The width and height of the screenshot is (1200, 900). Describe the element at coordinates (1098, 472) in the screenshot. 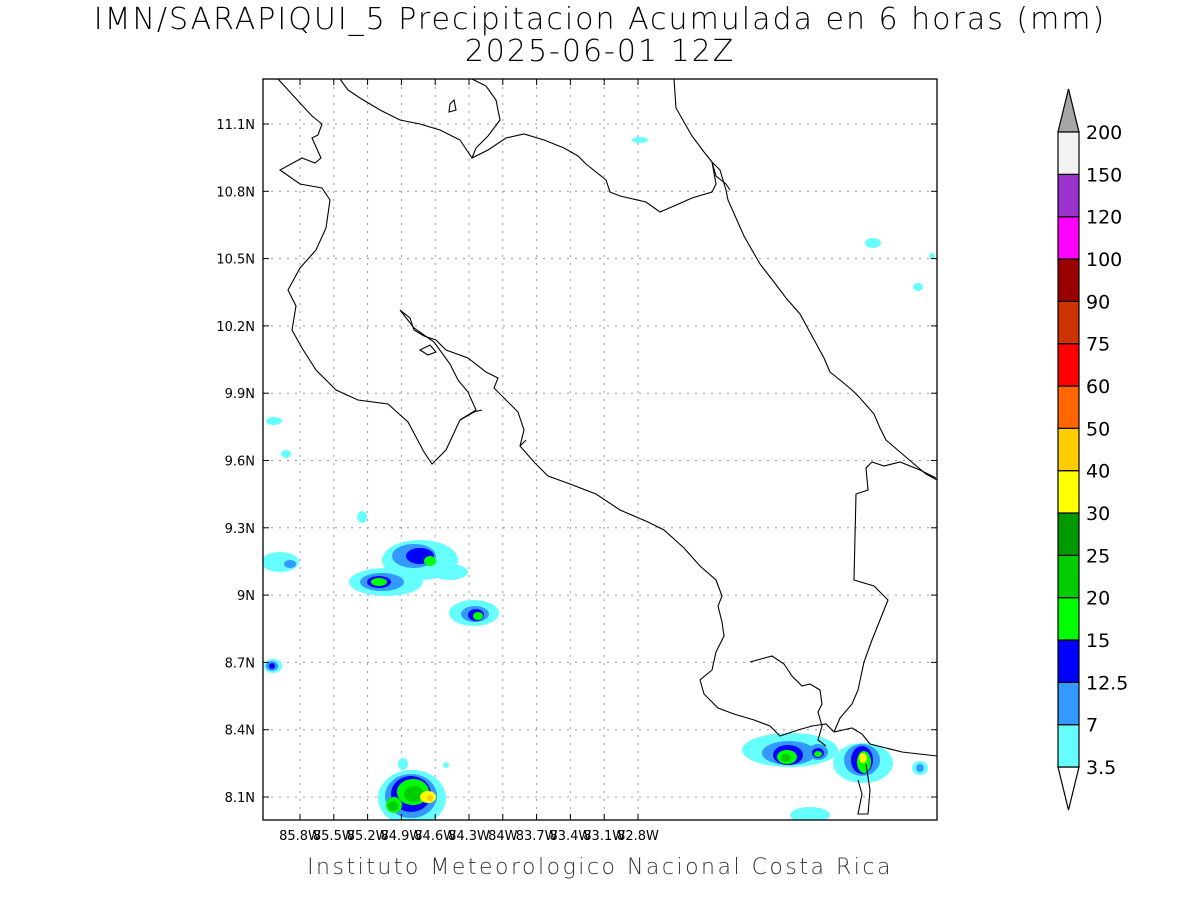

I see `colorbar-label: 40` at that location.